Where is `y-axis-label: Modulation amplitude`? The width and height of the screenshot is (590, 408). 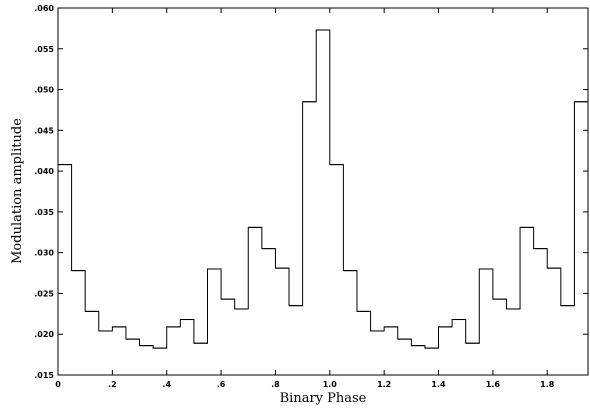 y-axis-label: Modulation amplitude is located at coordinates (17, 191).